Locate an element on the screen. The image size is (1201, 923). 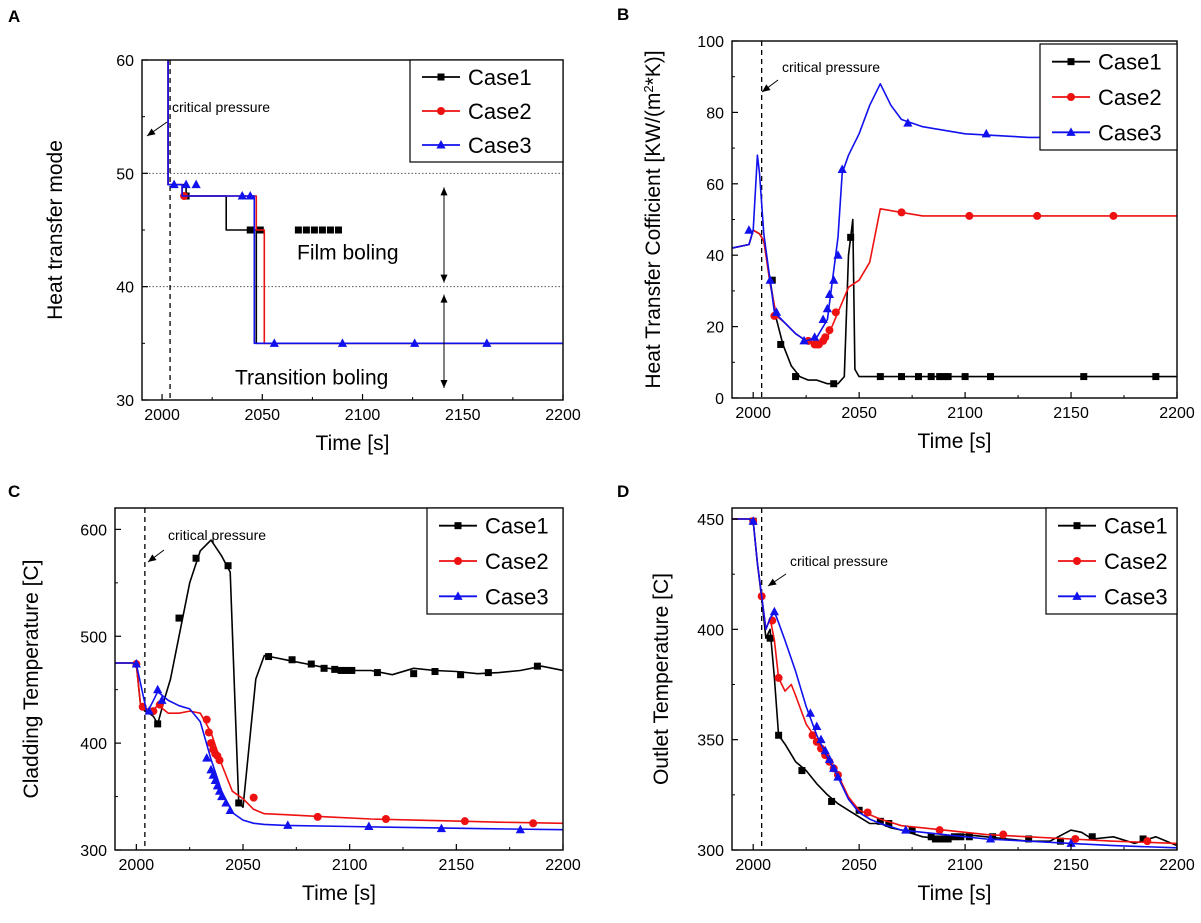
legend-label-case1: Case1 is located at coordinates (1136, 526).